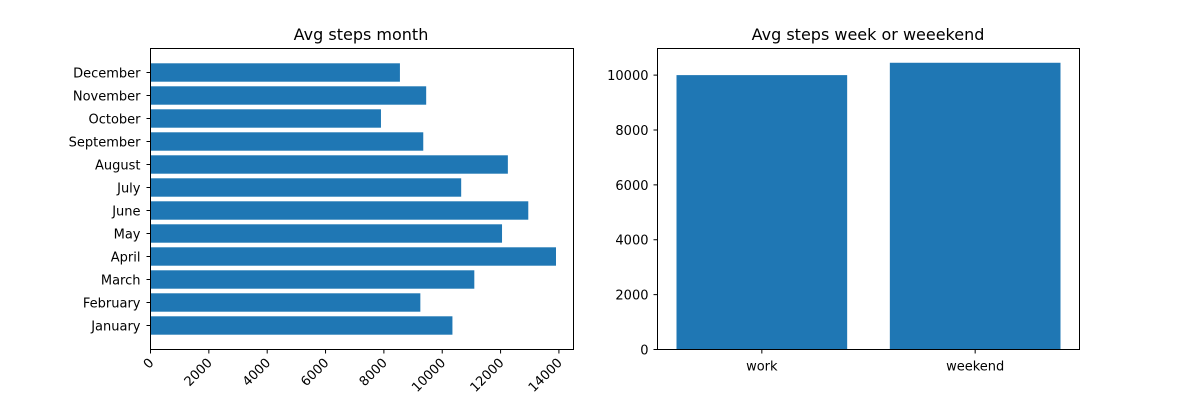  I want to click on bar-march, so click(312, 279).